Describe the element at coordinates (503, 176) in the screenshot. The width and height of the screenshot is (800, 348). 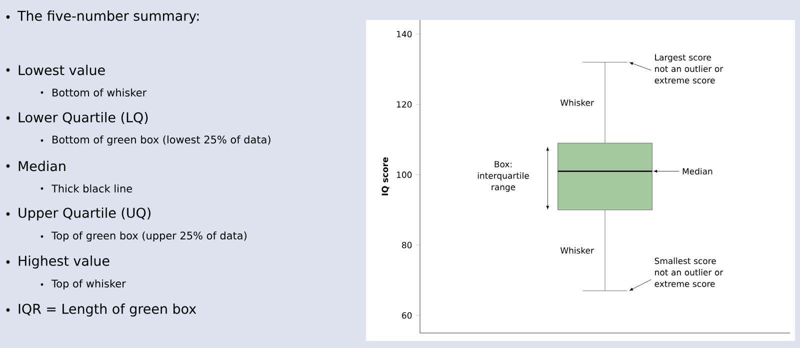
I see `annotation: Box: interquartile range` at that location.